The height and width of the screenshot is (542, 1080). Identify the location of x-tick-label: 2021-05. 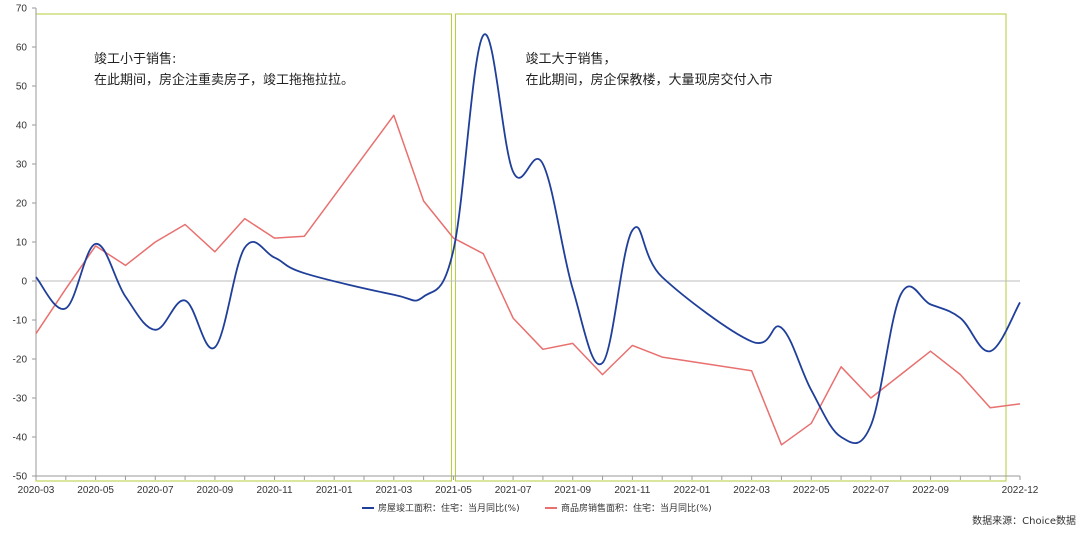
(453, 490).